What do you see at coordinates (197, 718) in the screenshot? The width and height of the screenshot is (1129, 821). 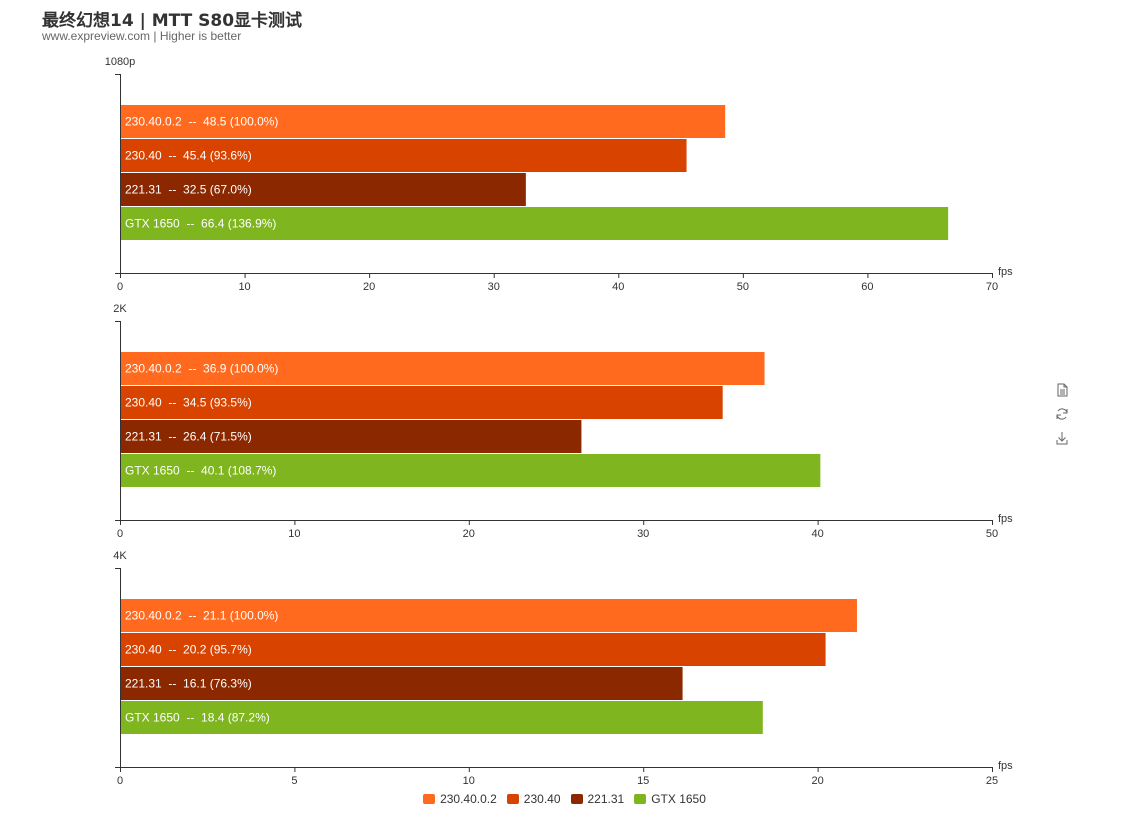 I see `bar-label: GTX 1650 -- 18.4 (87.2%)` at bounding box center [197, 718].